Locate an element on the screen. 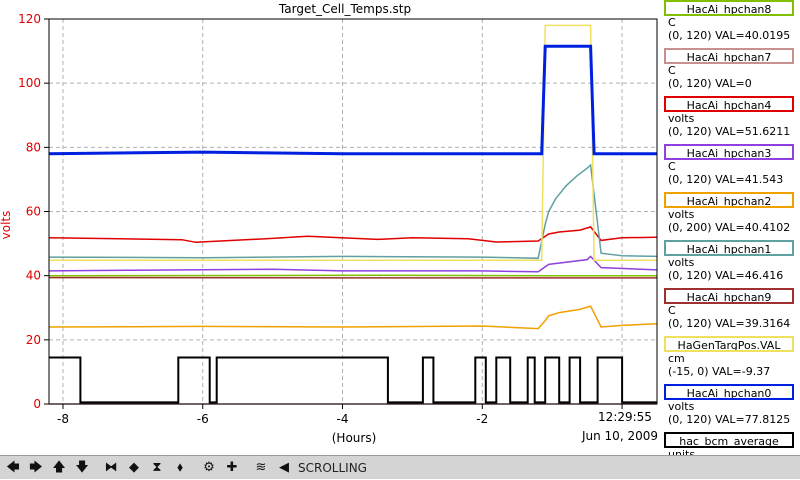  legend-label: HacAi_hpchan2 is located at coordinates (729, 200).